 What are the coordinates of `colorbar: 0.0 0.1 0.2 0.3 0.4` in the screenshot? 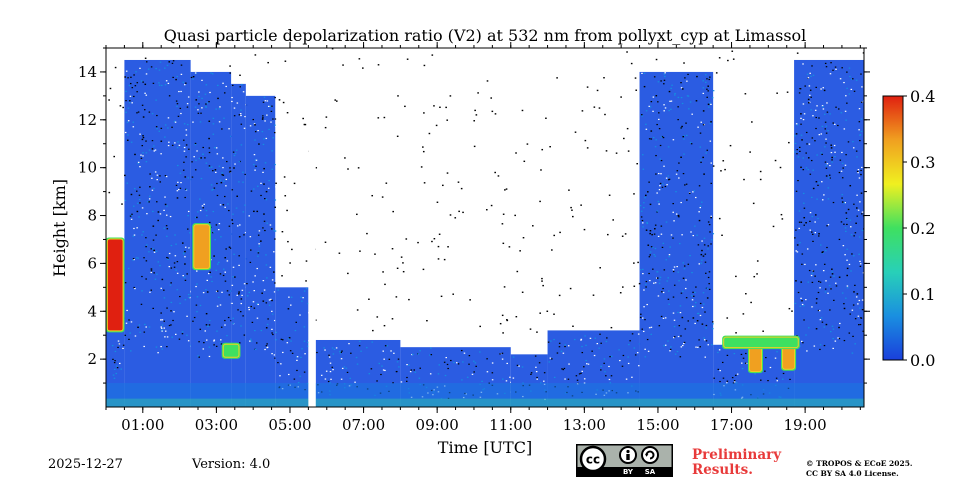 It's located at (908, 228).